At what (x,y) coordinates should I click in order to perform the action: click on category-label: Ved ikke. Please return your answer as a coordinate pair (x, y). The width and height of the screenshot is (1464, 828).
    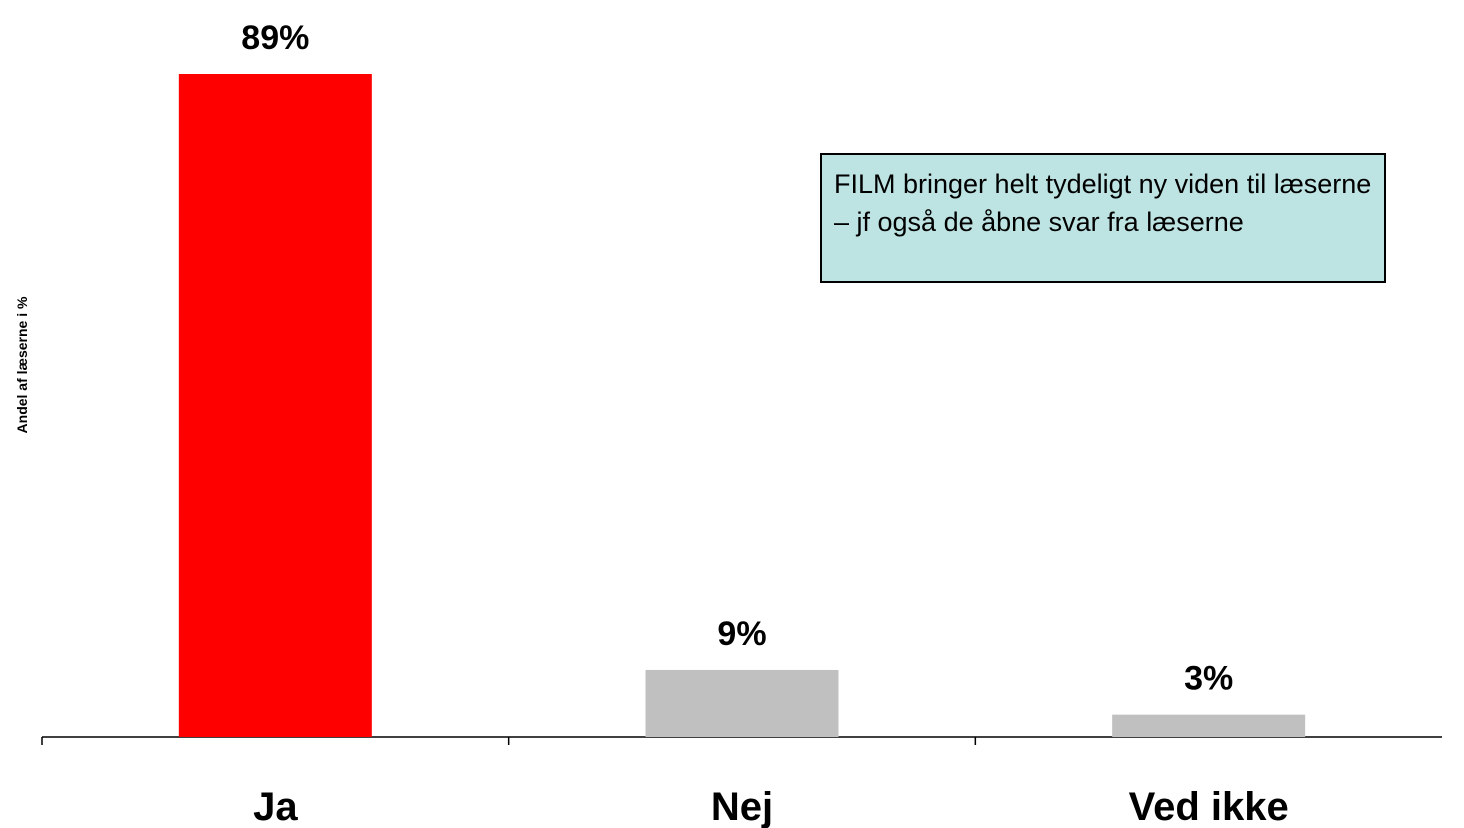
    Looking at the image, I should click on (1209, 806).